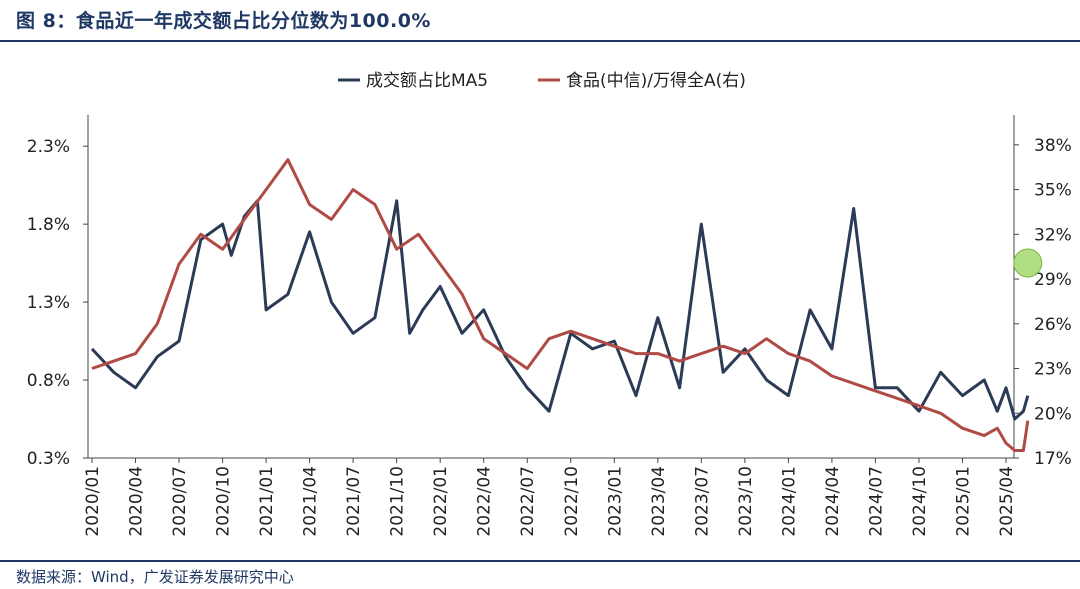 Image resolution: width=1080 pixels, height=589 pixels. Describe the element at coordinates (528, 501) in the screenshot. I see `x-tick-label: 2022/07` at that location.